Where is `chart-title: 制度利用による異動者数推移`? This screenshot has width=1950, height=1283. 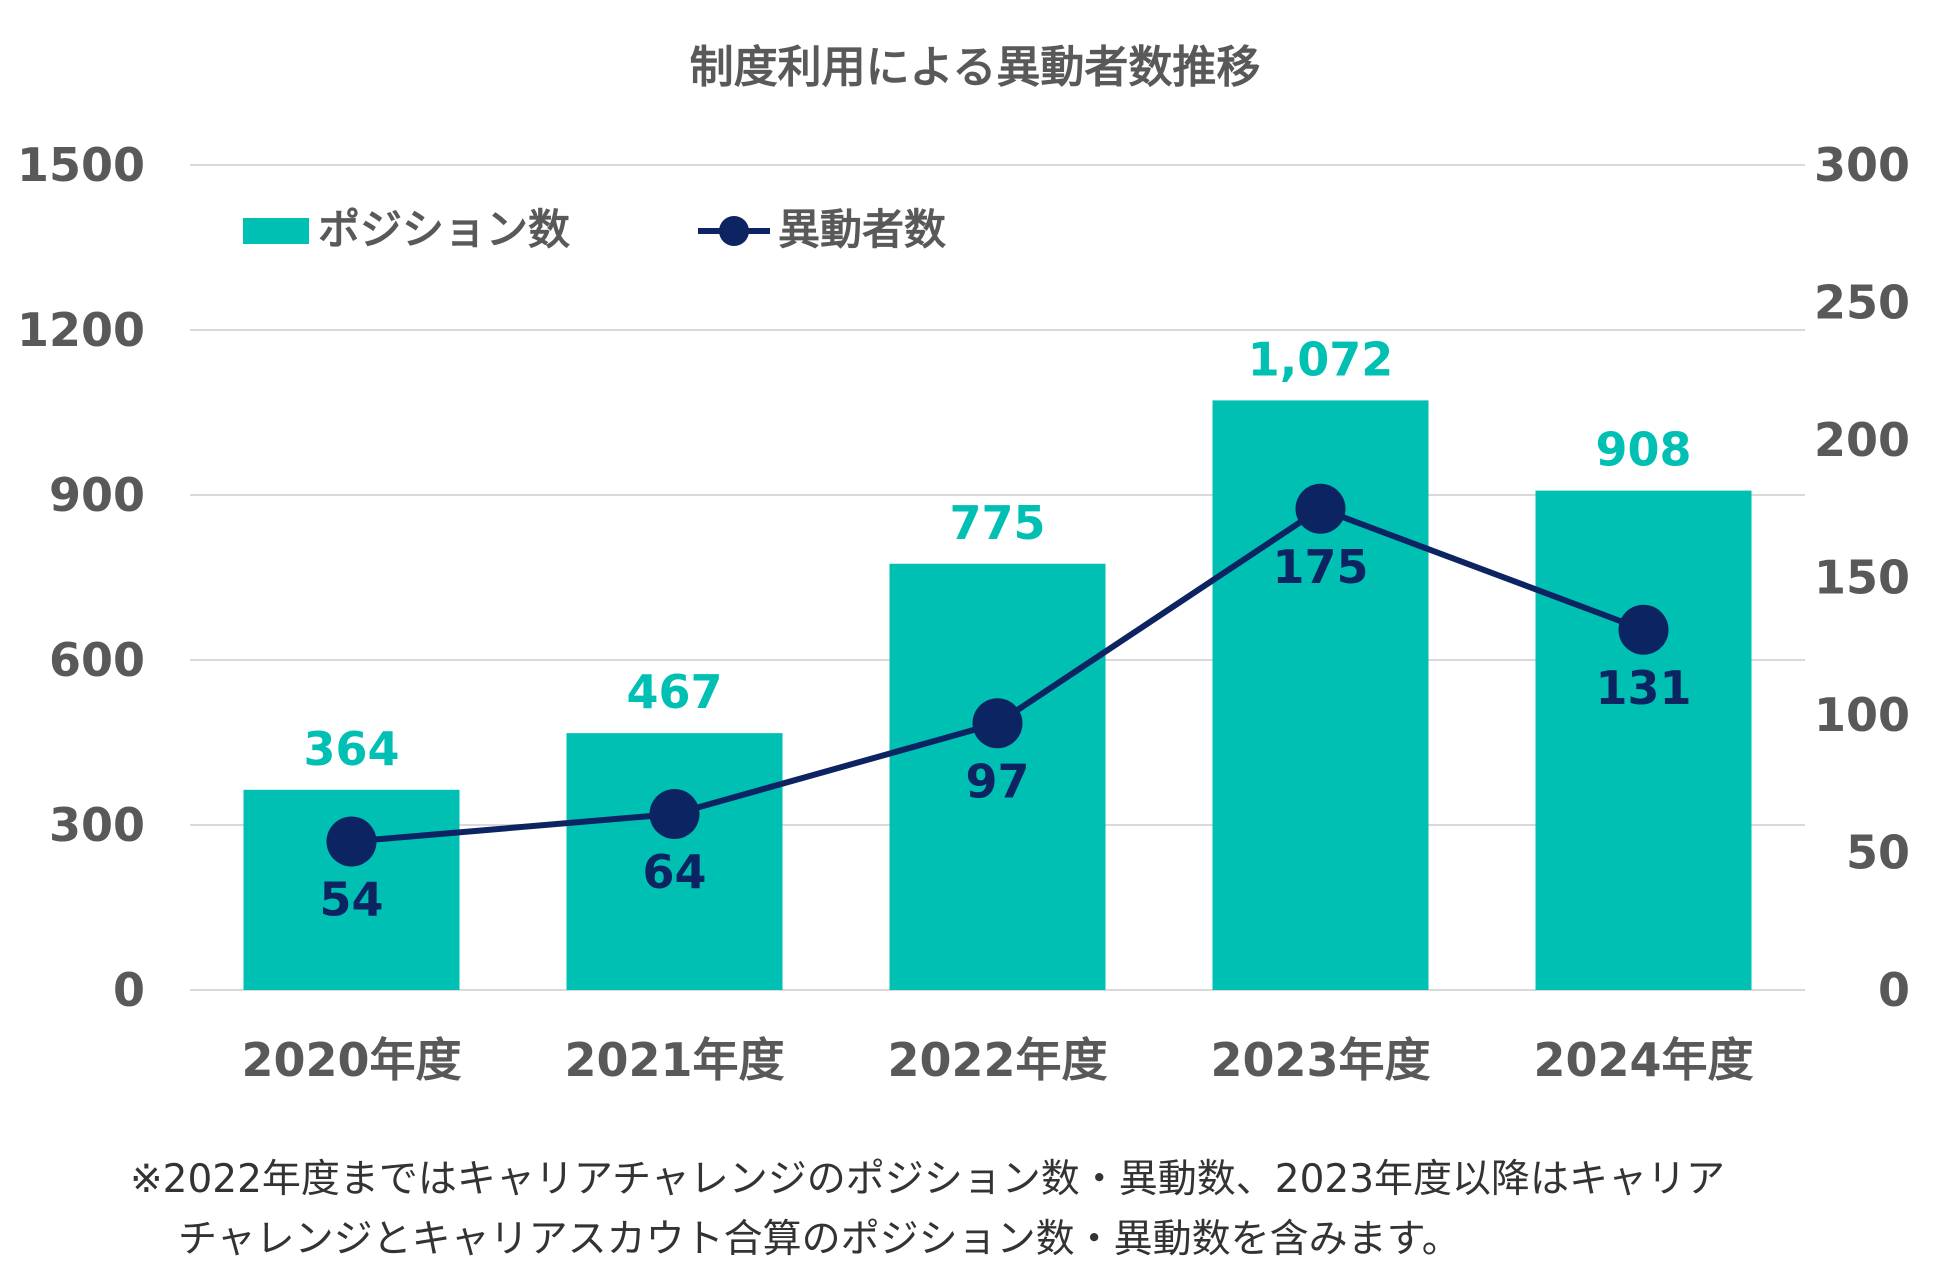 chart-title: 制度利用による異動者数推移 is located at coordinates (975, 67).